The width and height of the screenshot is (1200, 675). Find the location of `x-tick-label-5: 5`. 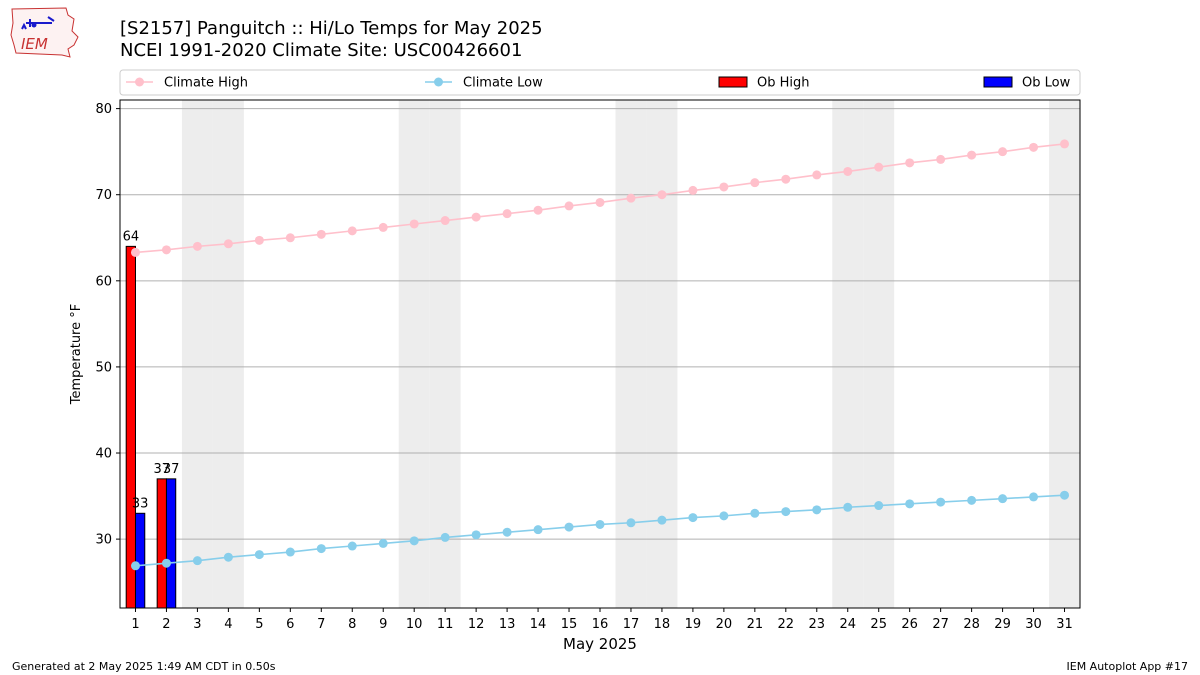

x-tick-label-5: 5 is located at coordinates (259, 624).